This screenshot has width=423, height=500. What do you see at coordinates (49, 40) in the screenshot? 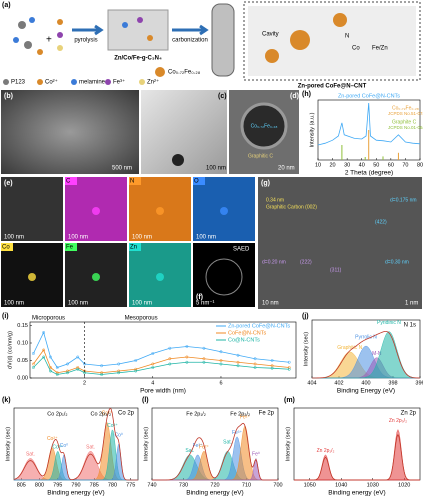
I see `plus: +` at bounding box center [49, 40].